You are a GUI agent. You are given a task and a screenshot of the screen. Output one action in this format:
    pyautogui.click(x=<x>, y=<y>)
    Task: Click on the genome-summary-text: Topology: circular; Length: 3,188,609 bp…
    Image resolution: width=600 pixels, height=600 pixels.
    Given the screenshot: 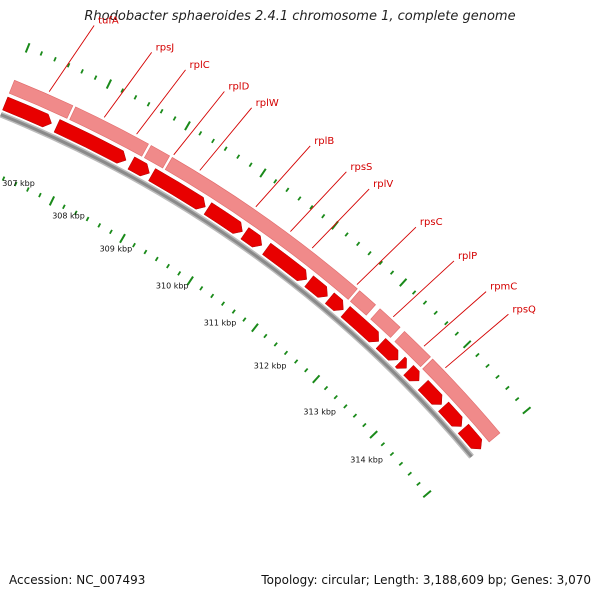 What is the action you would take?
    pyautogui.click(x=426, y=580)
    